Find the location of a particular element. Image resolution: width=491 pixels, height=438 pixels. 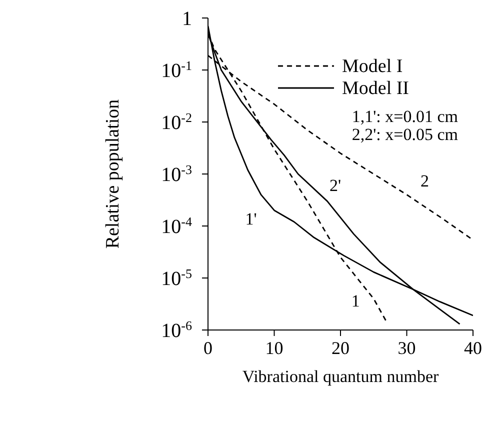

annotation: 2,2': x=0.05 cm is located at coordinates (405, 134).